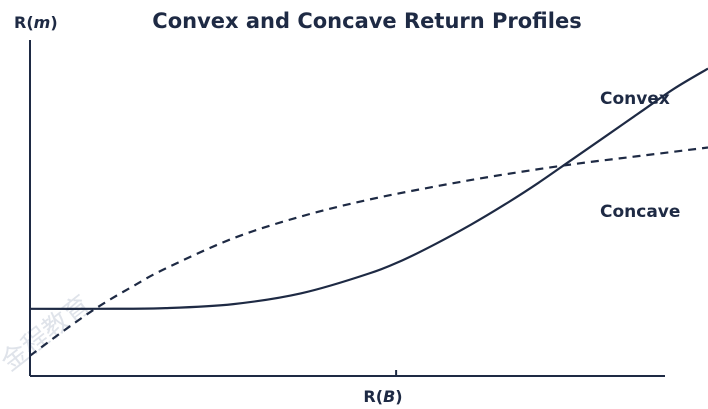 This screenshot has height=409, width=708. What do you see at coordinates (640, 212) in the screenshot?
I see `concave-series-label: Concave` at bounding box center [640, 212].